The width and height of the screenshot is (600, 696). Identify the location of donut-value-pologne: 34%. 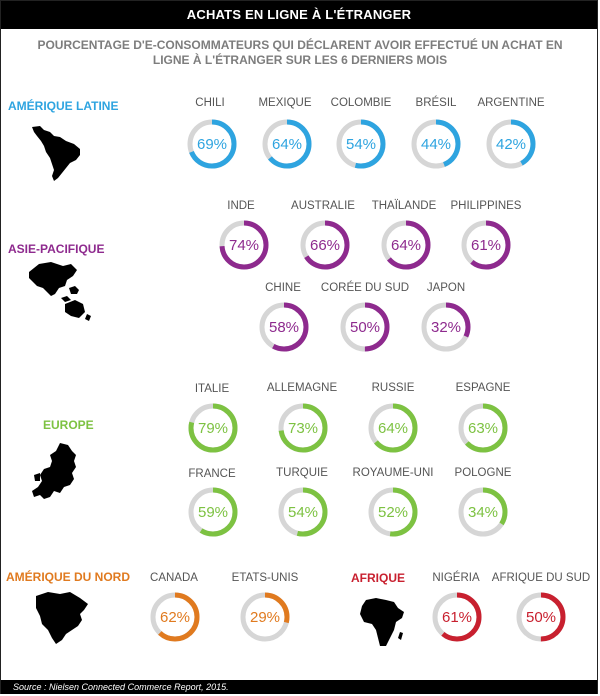
(483, 512).